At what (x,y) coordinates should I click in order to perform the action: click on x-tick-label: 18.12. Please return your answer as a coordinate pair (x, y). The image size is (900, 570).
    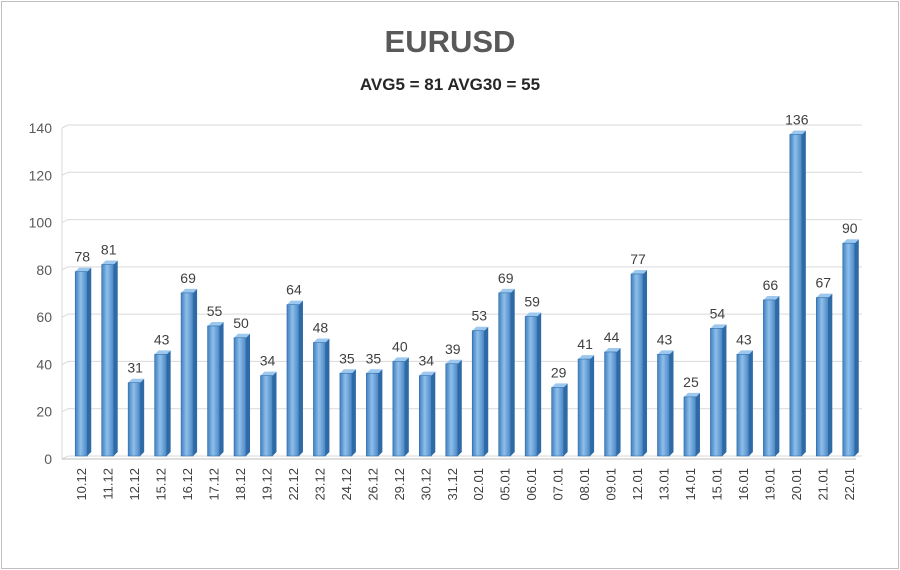
    Looking at the image, I should click on (240, 484).